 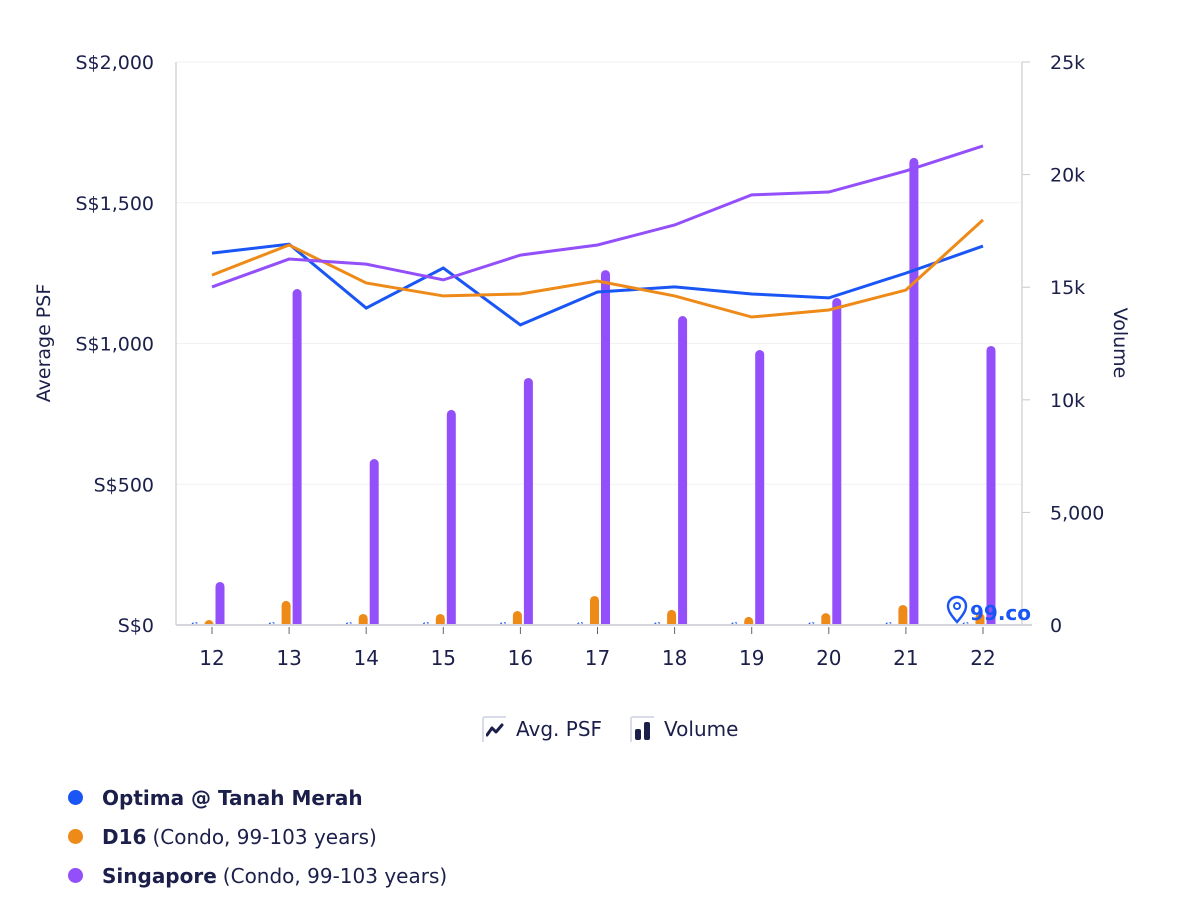 I want to click on x-tick-label: 21, so click(x=905, y=658).